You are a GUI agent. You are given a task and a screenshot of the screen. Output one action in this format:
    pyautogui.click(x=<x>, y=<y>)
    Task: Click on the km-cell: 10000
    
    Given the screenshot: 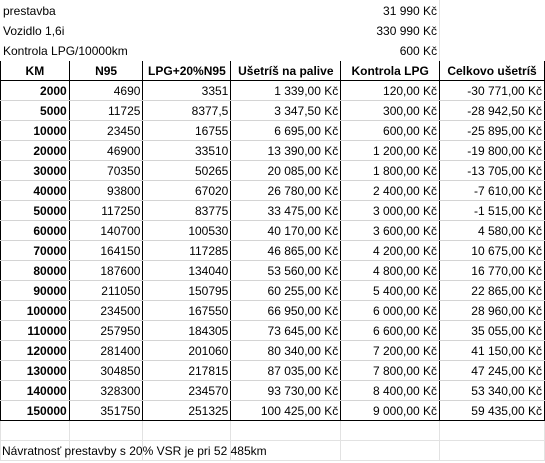 What is the action you would take?
    pyautogui.click(x=35, y=130)
    